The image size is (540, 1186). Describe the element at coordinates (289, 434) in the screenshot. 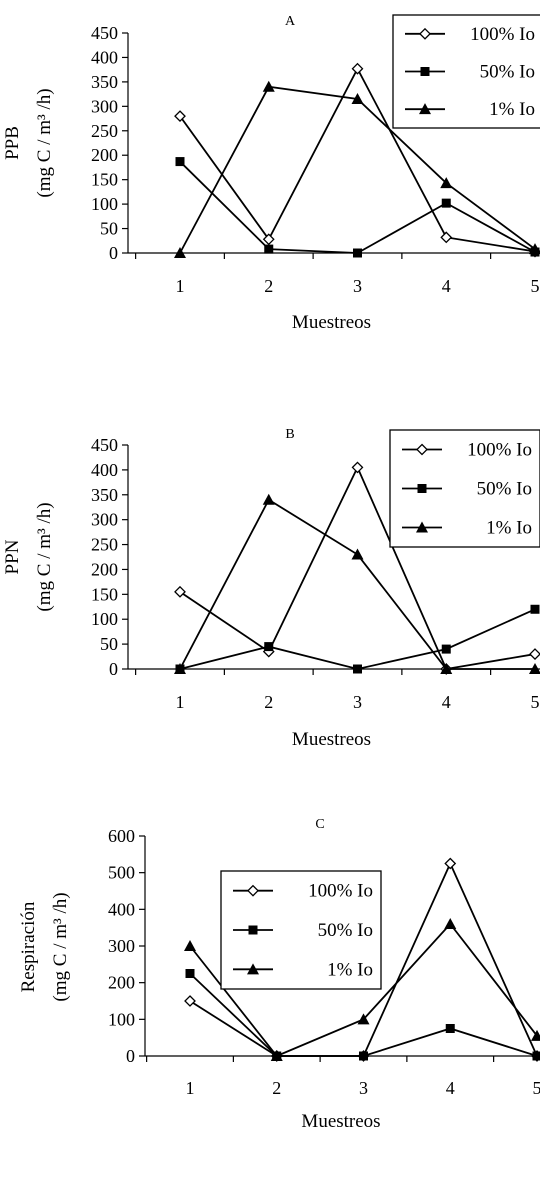

I see `panel-title: B` at that location.